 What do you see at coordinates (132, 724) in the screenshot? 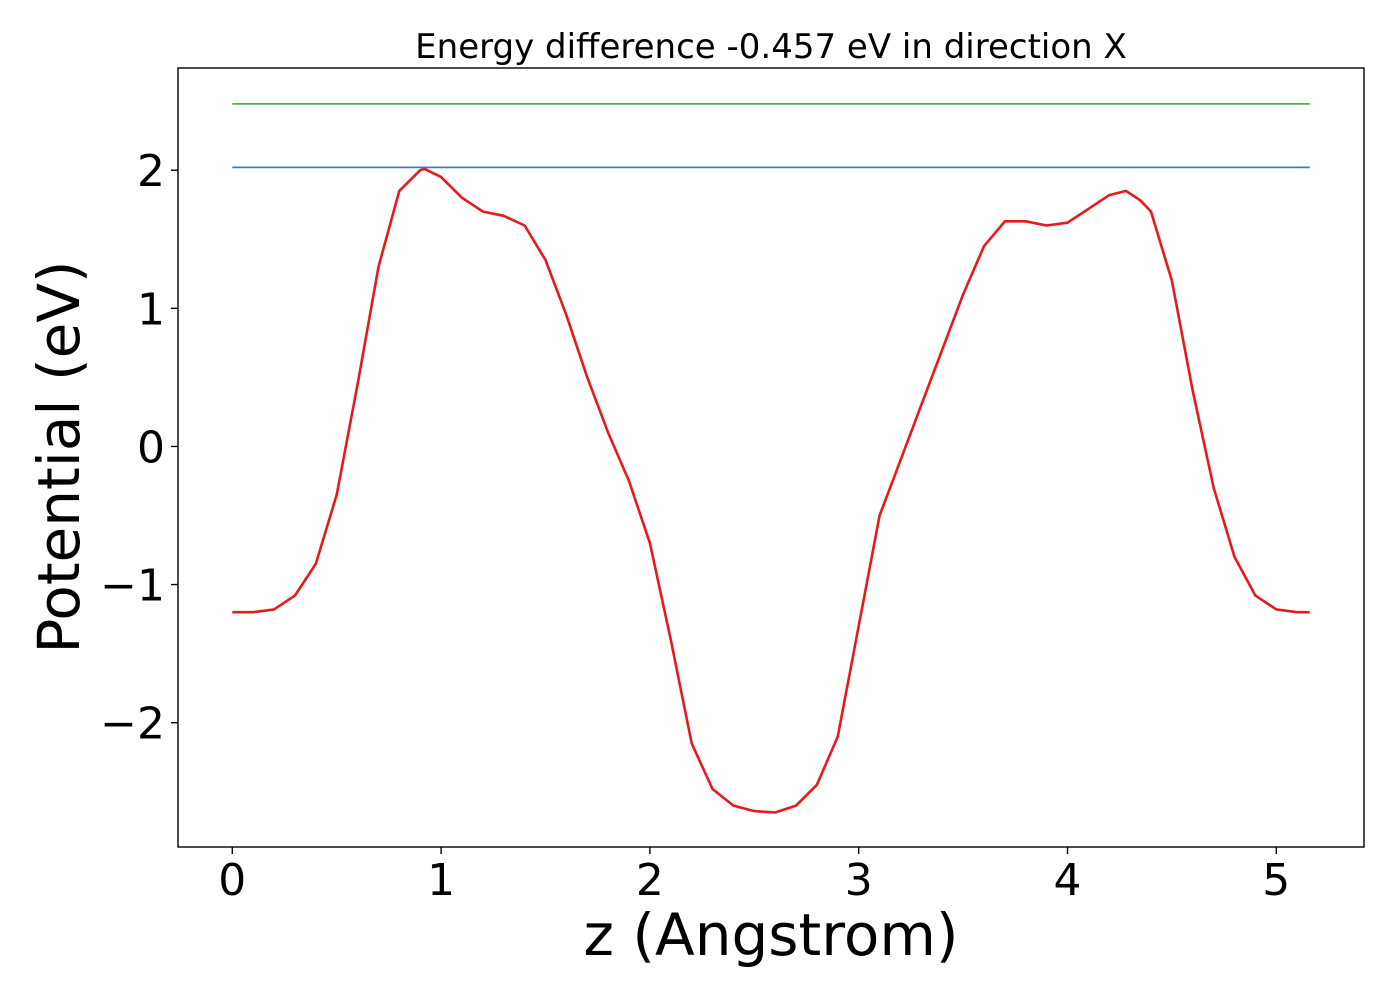
I see `y-tick-label: −2` at bounding box center [132, 724].